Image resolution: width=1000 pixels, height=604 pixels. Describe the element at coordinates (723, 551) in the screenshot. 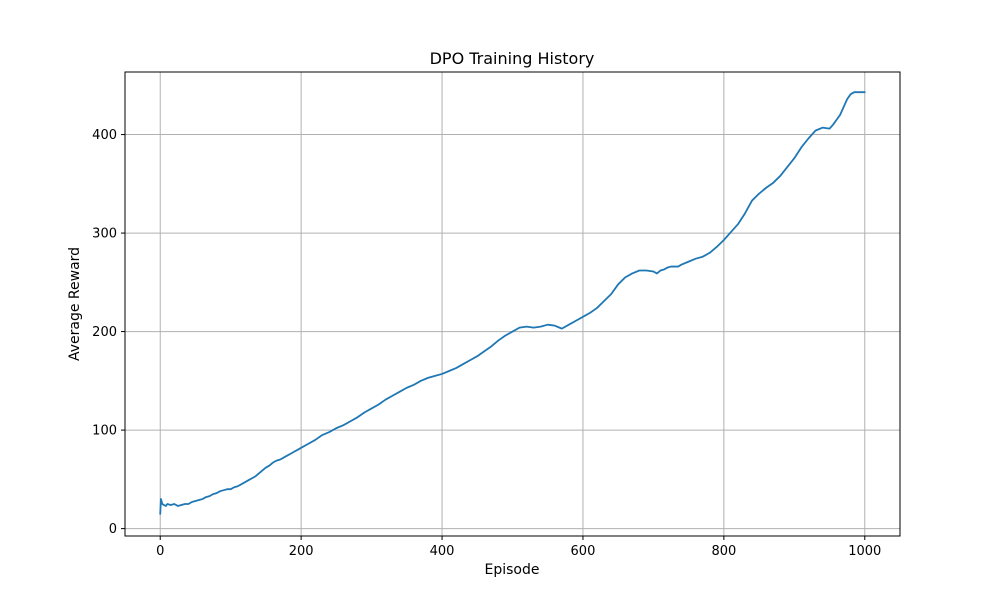

I see `x-tick-label: 800` at that location.